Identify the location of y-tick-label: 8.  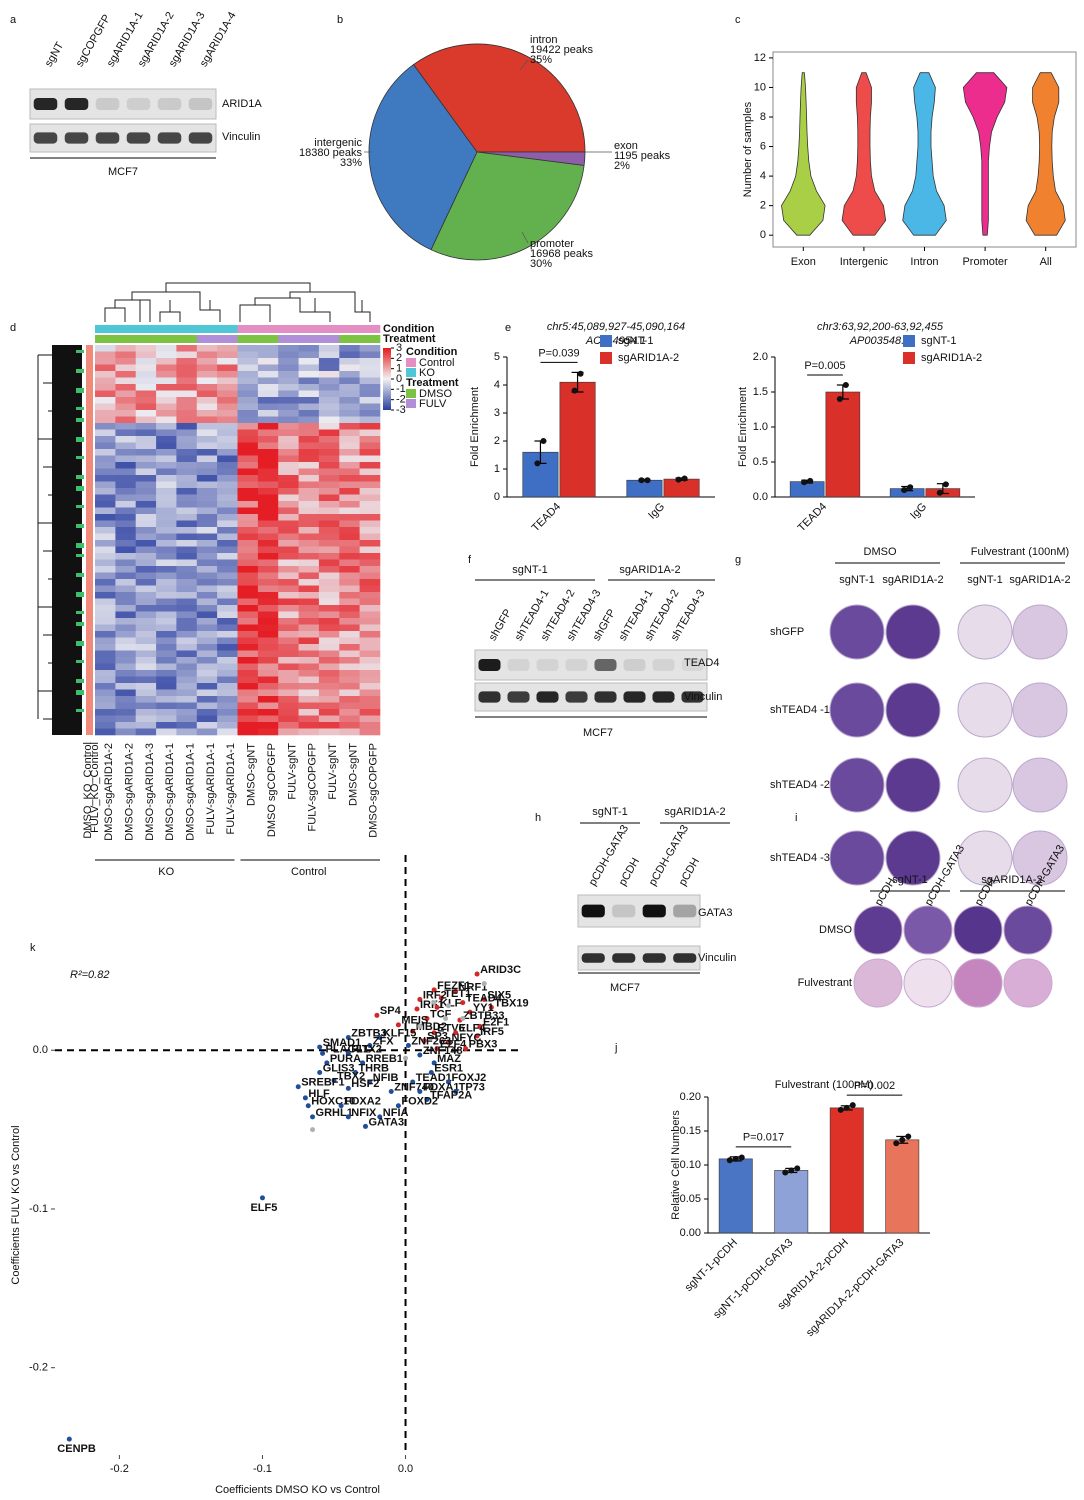
(763, 117).